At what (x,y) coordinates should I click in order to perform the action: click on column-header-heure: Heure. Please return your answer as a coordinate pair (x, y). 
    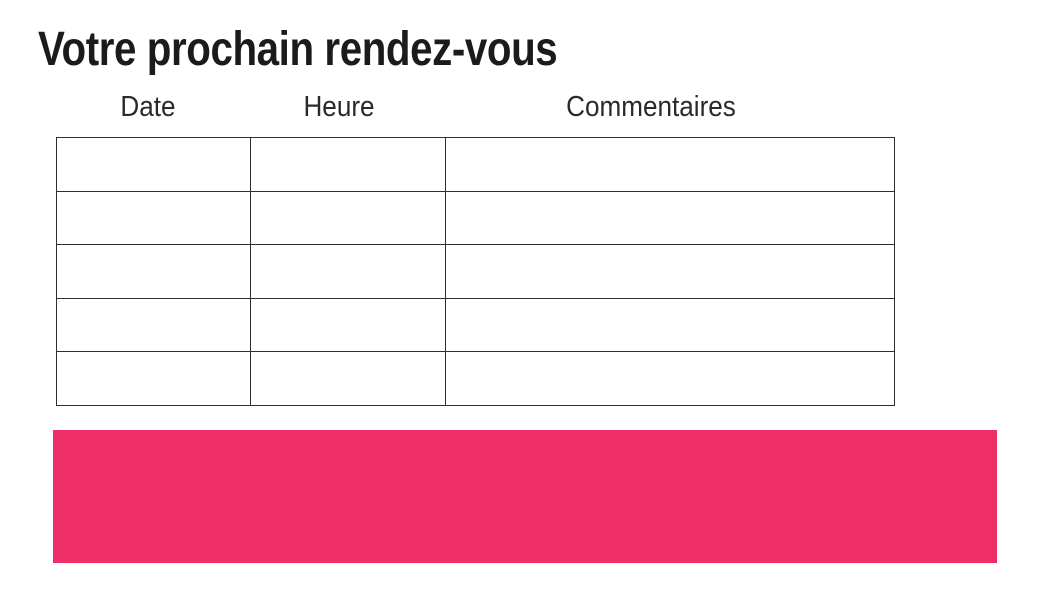
    Looking at the image, I should click on (339, 107).